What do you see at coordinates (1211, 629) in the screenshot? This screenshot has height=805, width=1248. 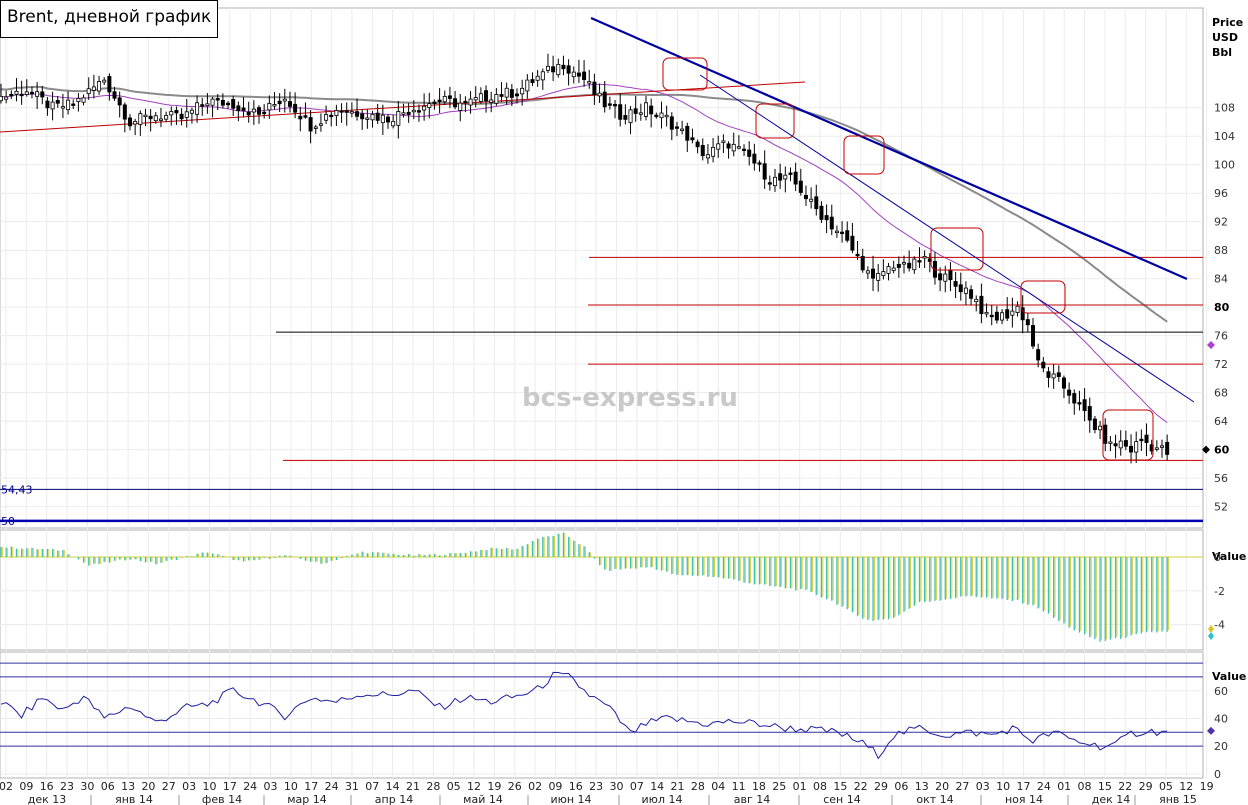 I see `oscillator-marker` at bounding box center [1211, 629].